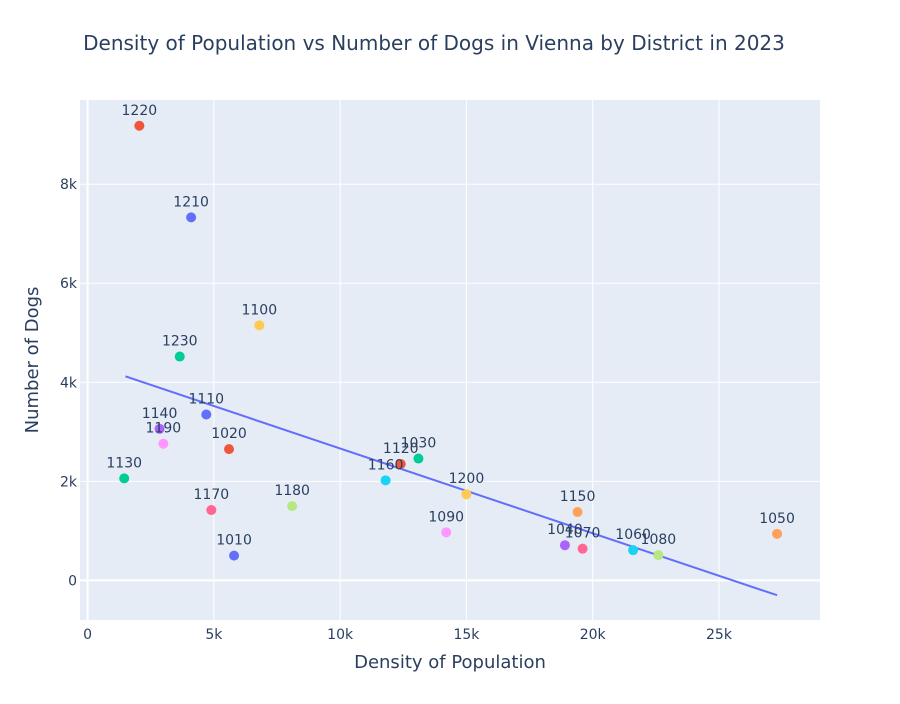 The height and width of the screenshot is (704, 900). What do you see at coordinates (32, 360) in the screenshot?
I see `y-axis-title: Number of Dogs` at bounding box center [32, 360].